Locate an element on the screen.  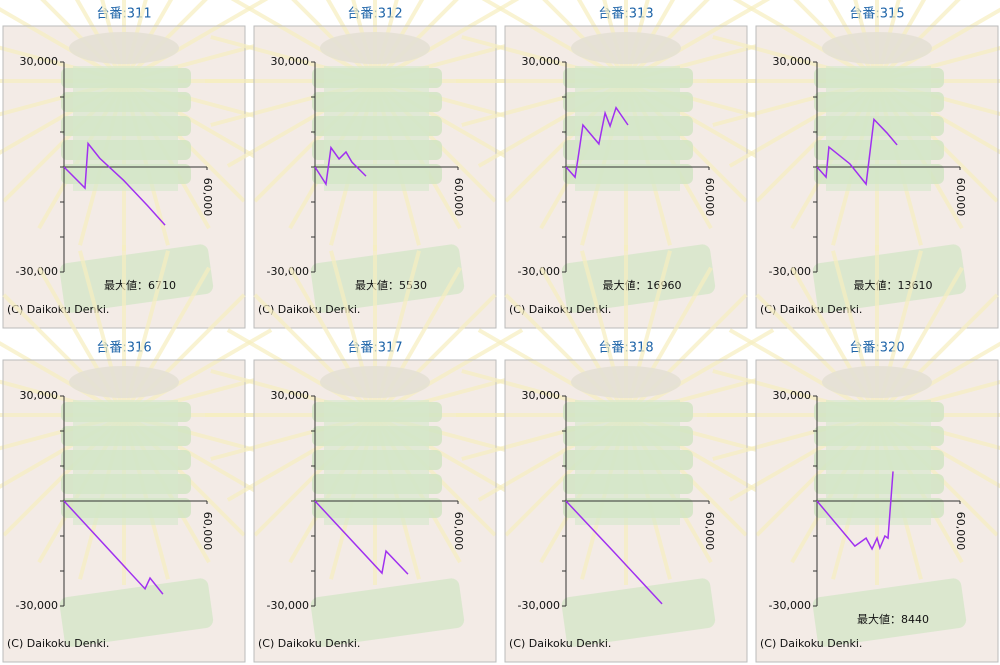
max-annotation: 最大値：8440 is located at coordinates (893, 619).